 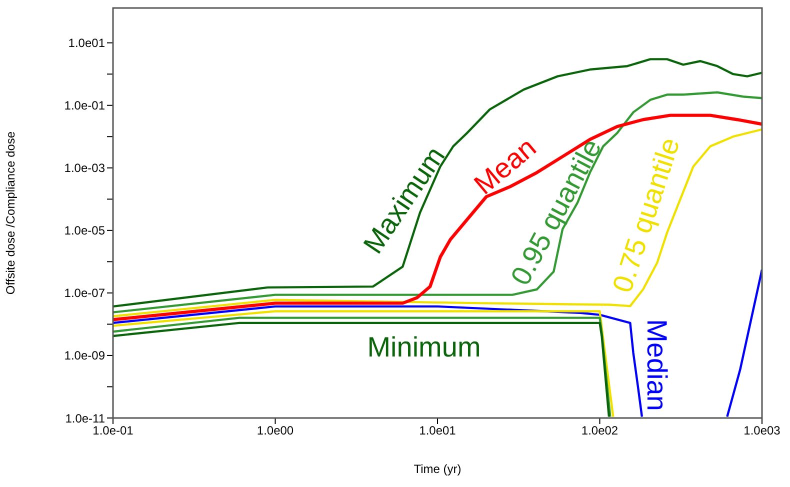 What do you see at coordinates (646, 215) in the screenshot?
I see `text: 0.75 quantile` at bounding box center [646, 215].